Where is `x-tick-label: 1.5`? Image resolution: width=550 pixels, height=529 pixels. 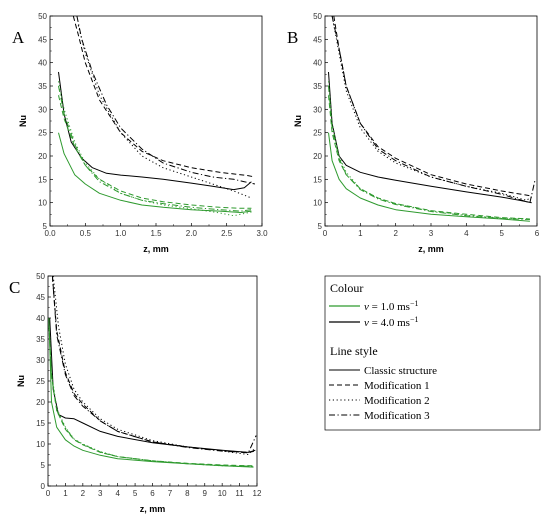 x-tick-label: 1.5 is located at coordinates (156, 233).